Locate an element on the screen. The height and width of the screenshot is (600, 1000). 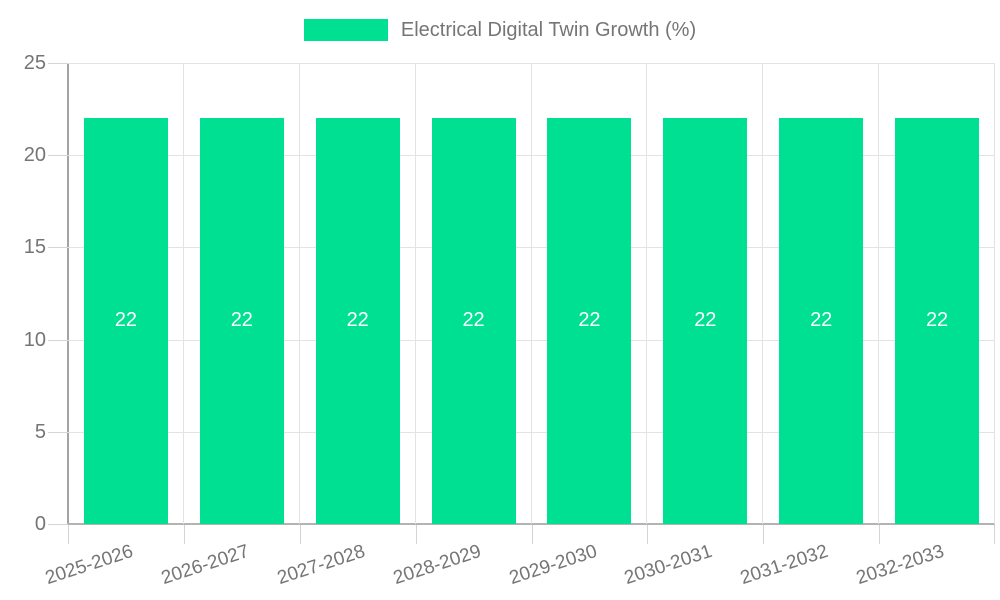
x-tick-label: 2028-2029 is located at coordinates (437, 565).